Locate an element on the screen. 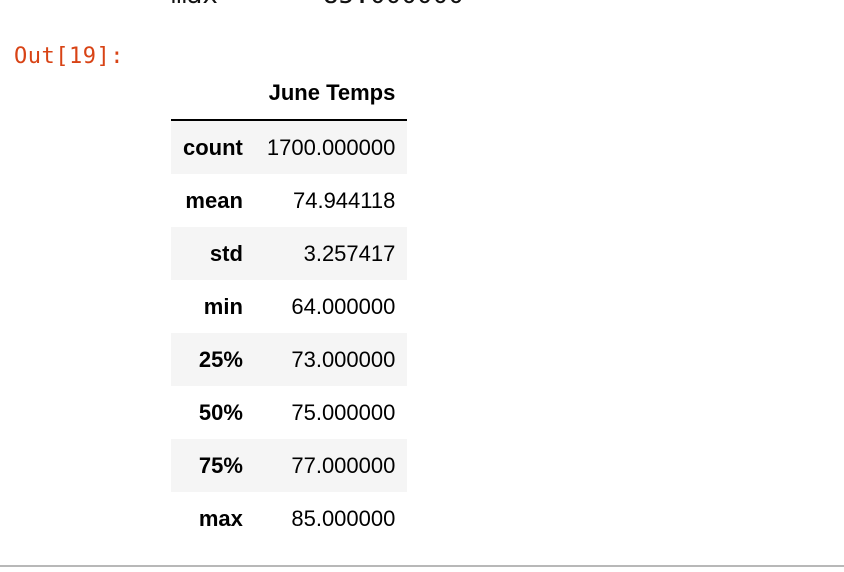 This screenshot has height=572, width=844. row-label: mean is located at coordinates (214, 200).